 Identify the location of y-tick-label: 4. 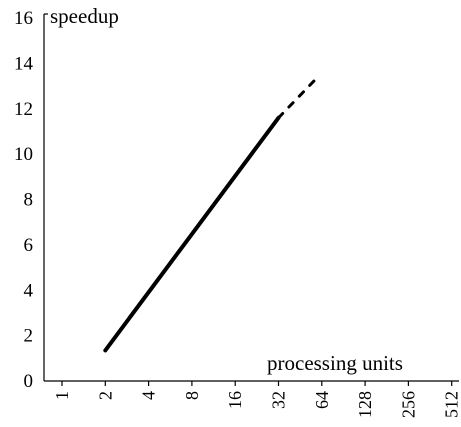
(29, 290).